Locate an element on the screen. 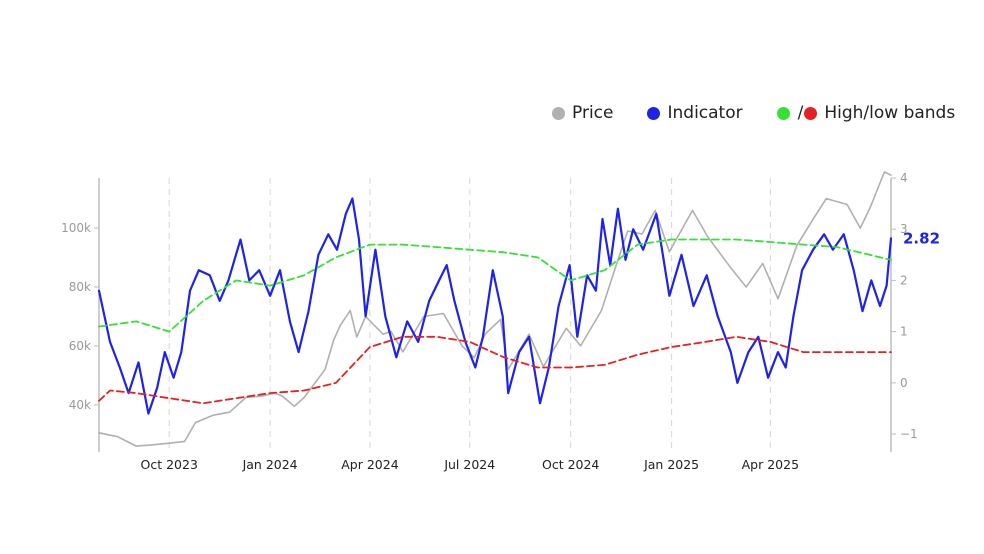 Image resolution: width=984 pixels, height=554 pixels. legend-label-indicator: Indicator is located at coordinates (705, 113).